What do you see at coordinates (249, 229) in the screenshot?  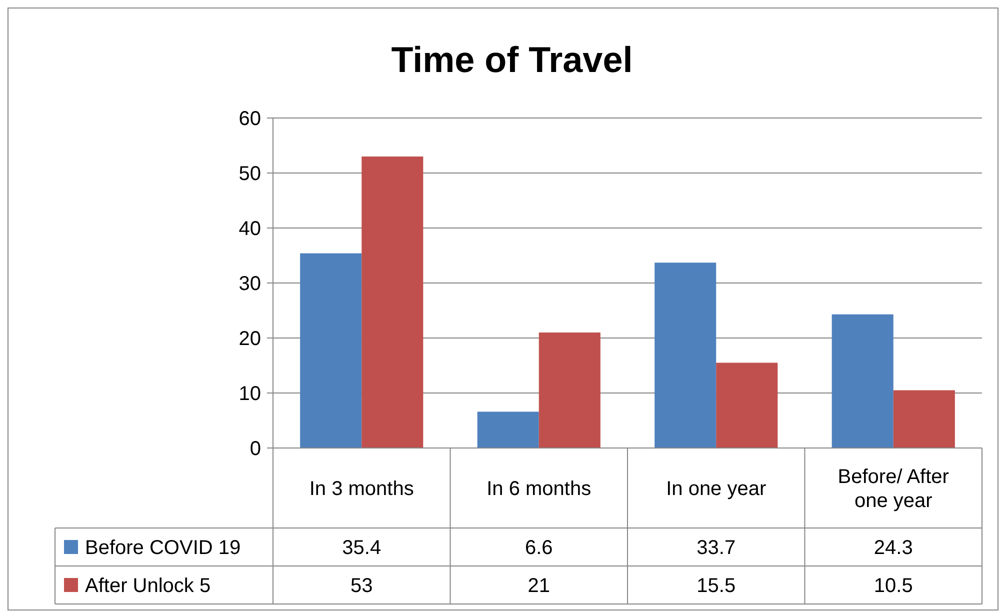 I see `y-tick-label: 40` at bounding box center [249, 229].